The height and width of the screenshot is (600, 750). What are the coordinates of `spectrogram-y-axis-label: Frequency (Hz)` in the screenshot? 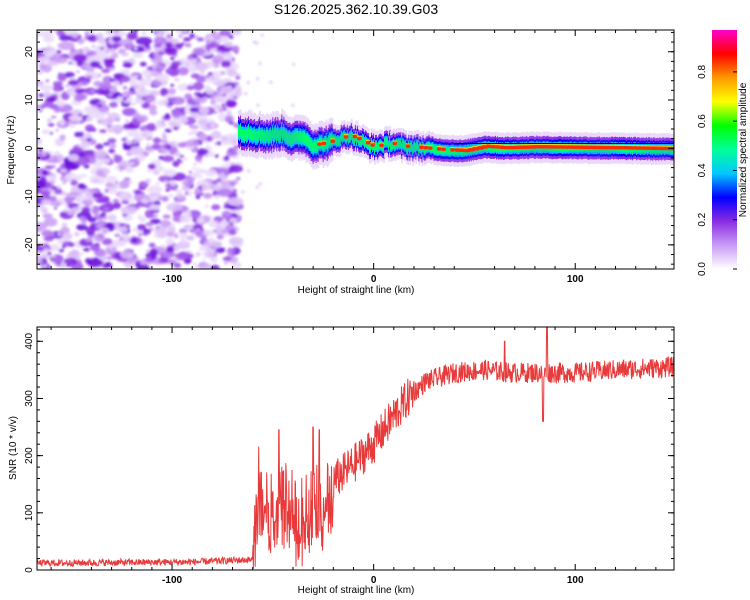 It's located at (11, 150).